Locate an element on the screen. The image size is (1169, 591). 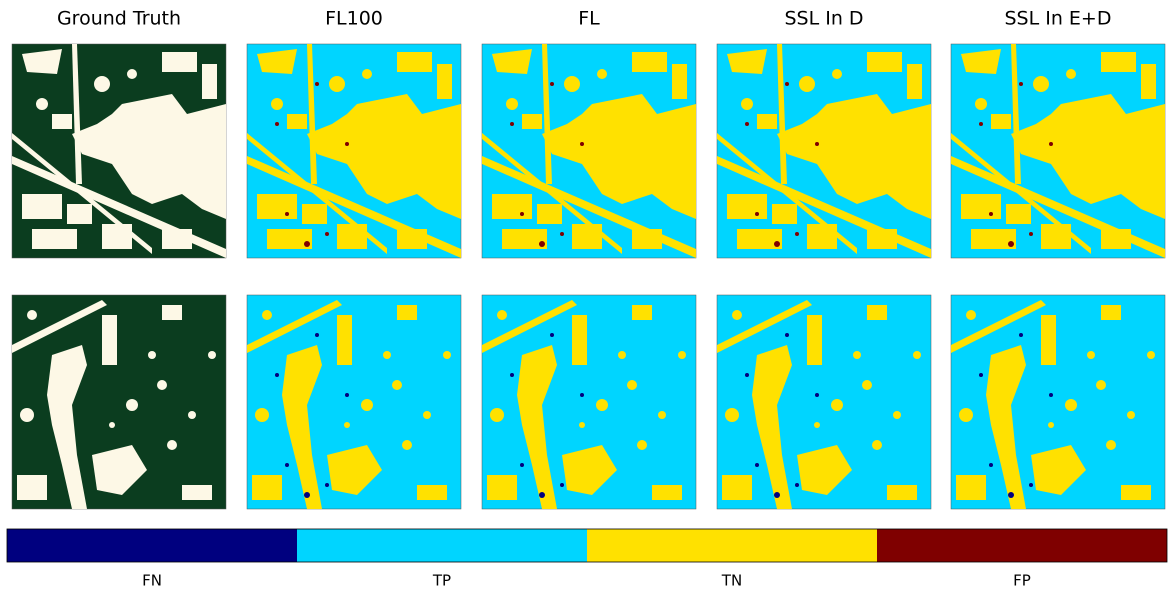
colorbar-label: FN is located at coordinates (152, 581).